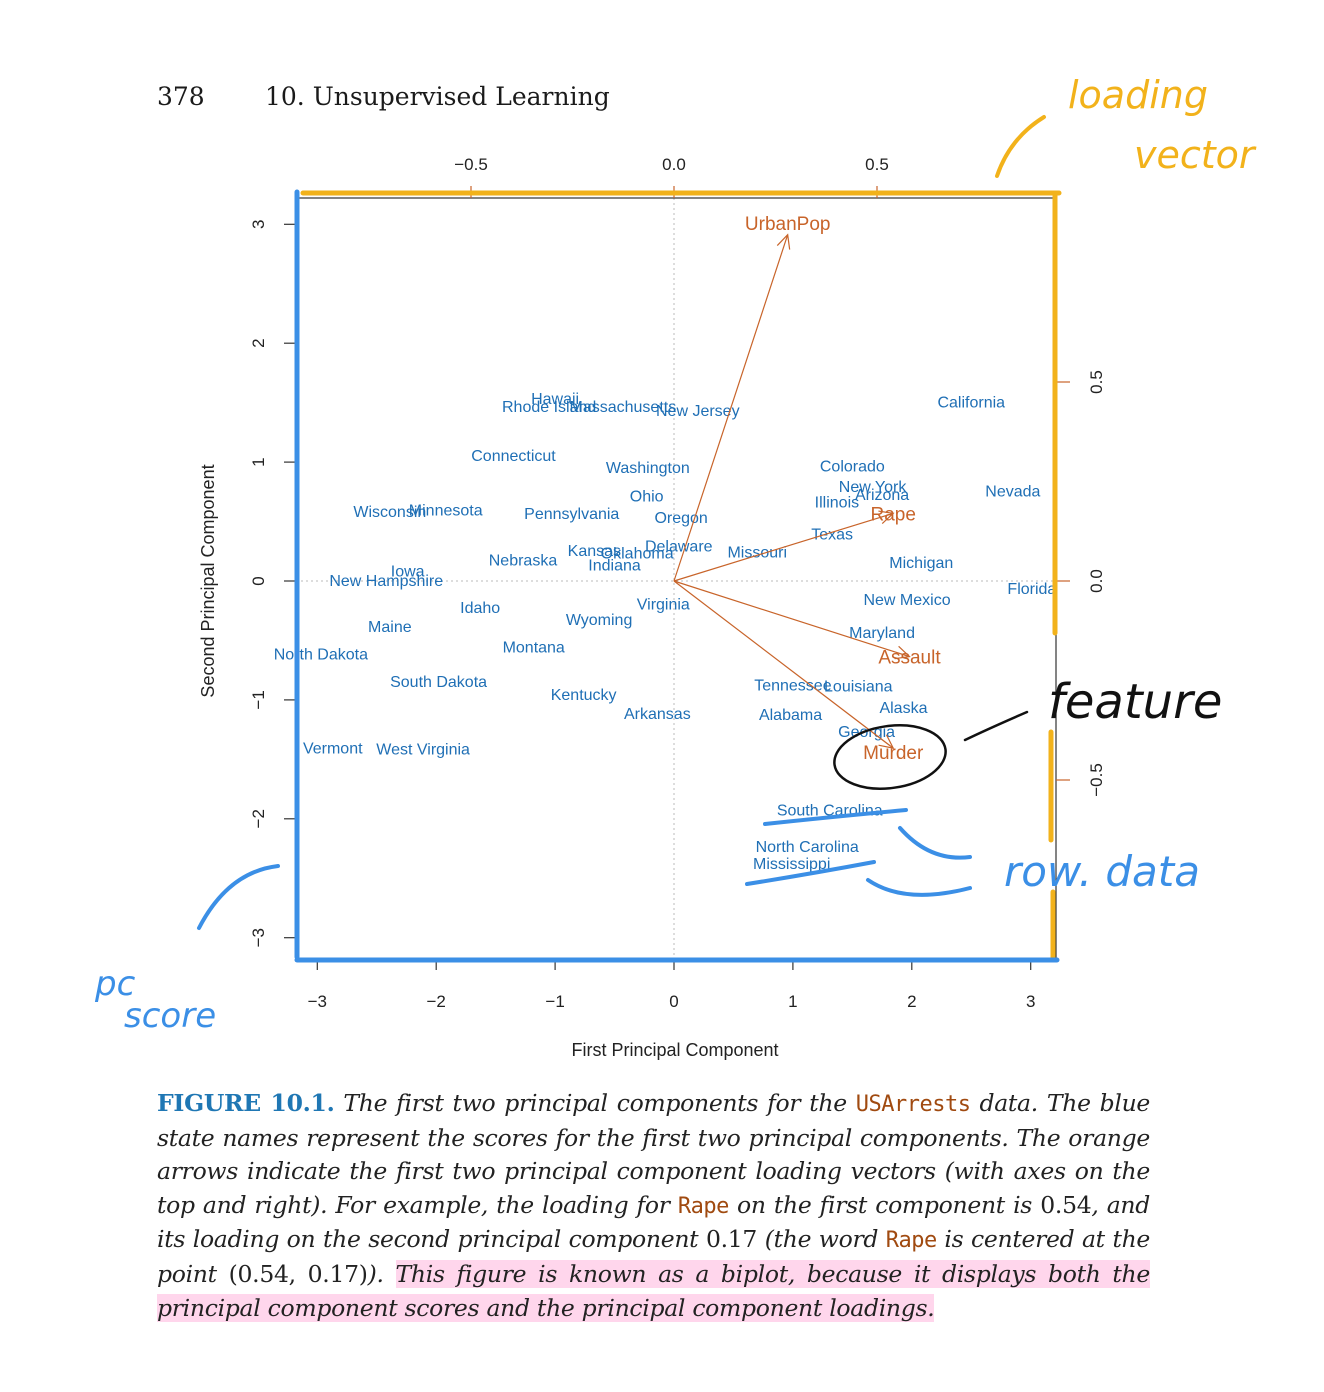  I want to click on state-label: Michigan, so click(921, 563).